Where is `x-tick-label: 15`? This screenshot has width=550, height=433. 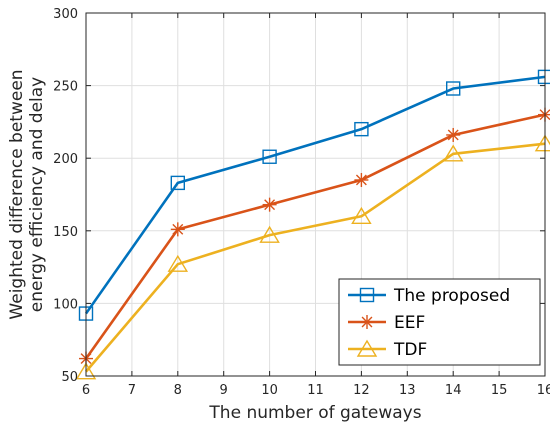
x-tick-label: 15 is located at coordinates (499, 390).